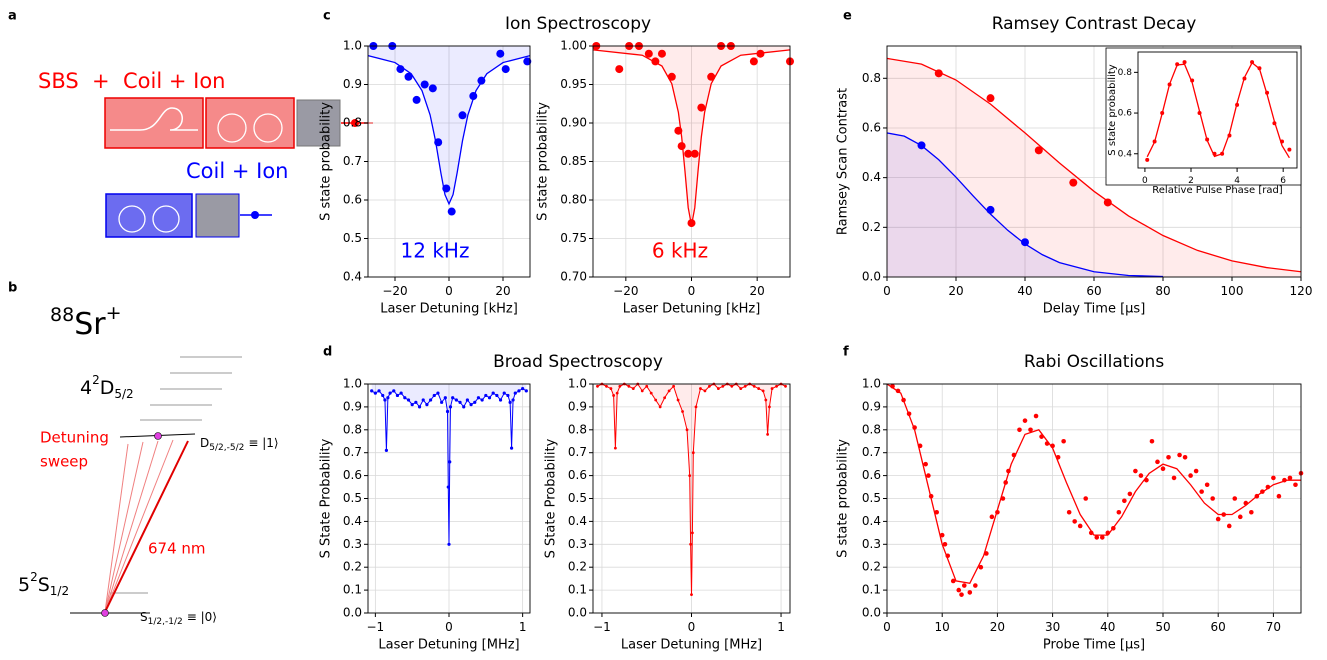 The width and height of the screenshot is (1327, 660). Describe the element at coordinates (573, 46) in the screenshot. I see `y-tick-label: 1.00` at that location.